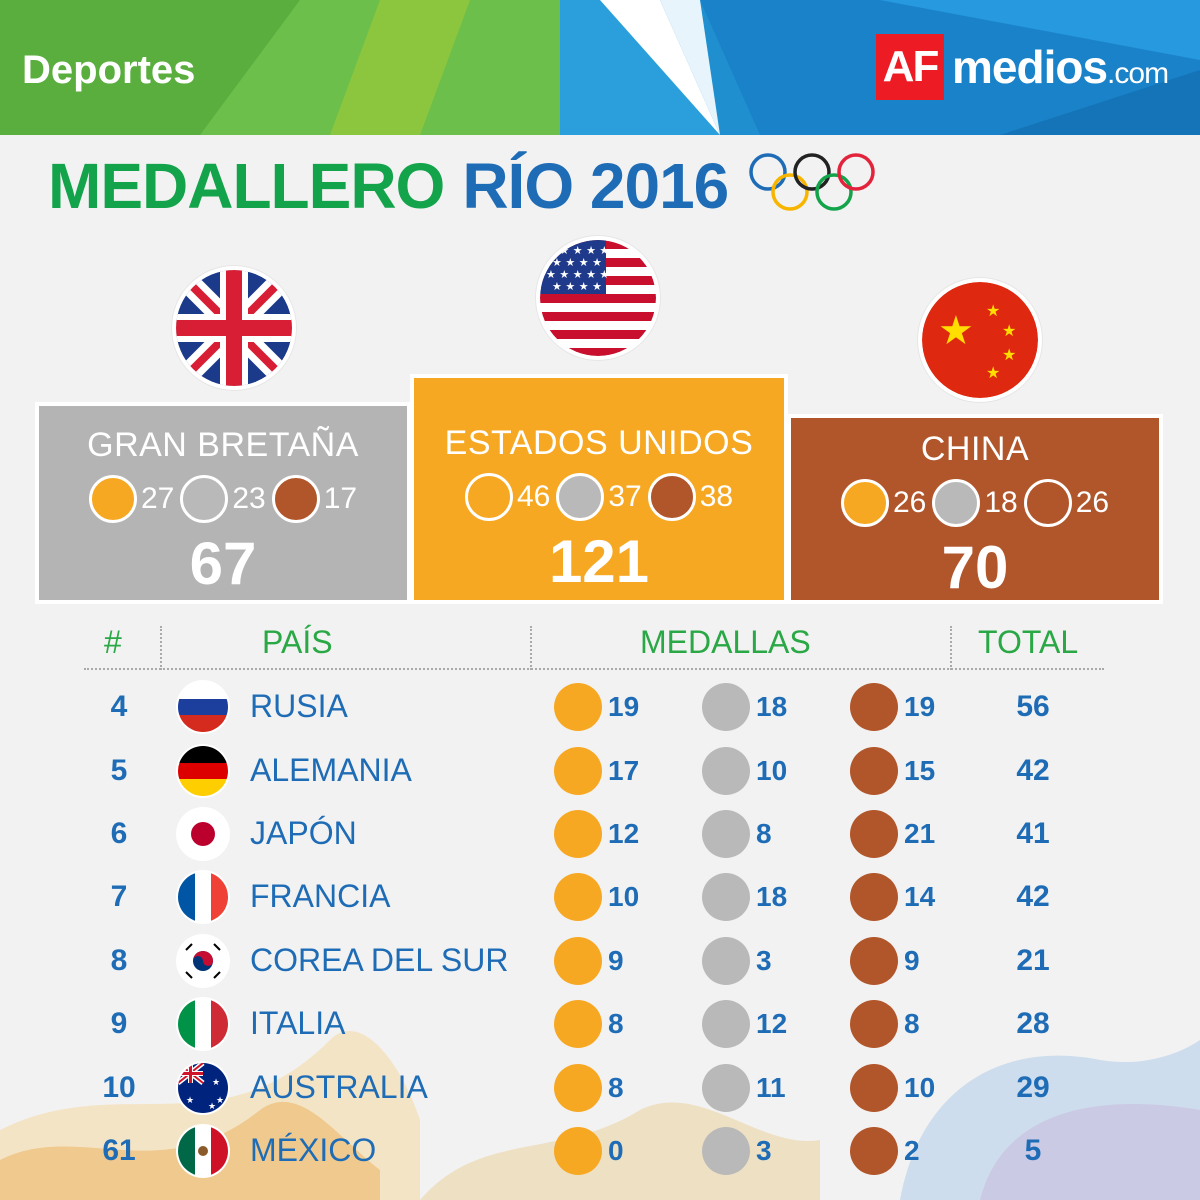 This screenshot has height=1200, width=1200. I want to click on table-row: 5 ALEMANIA 17 10 15 42, so click(600, 770).